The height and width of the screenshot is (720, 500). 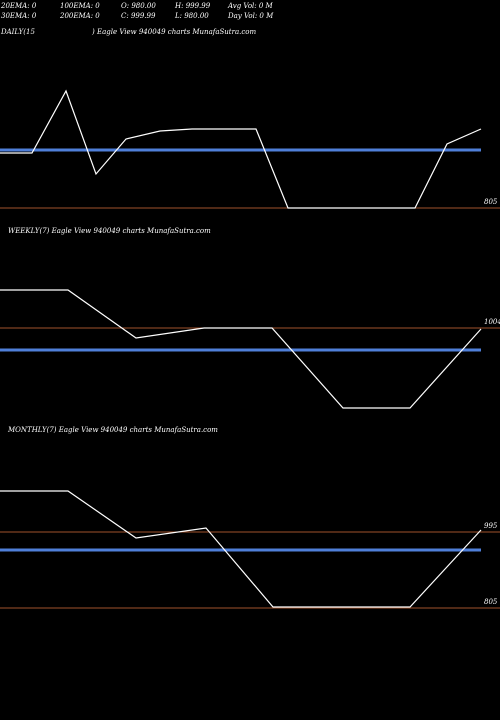 I want to click on daily-level-label-0: 805, so click(x=491, y=202).